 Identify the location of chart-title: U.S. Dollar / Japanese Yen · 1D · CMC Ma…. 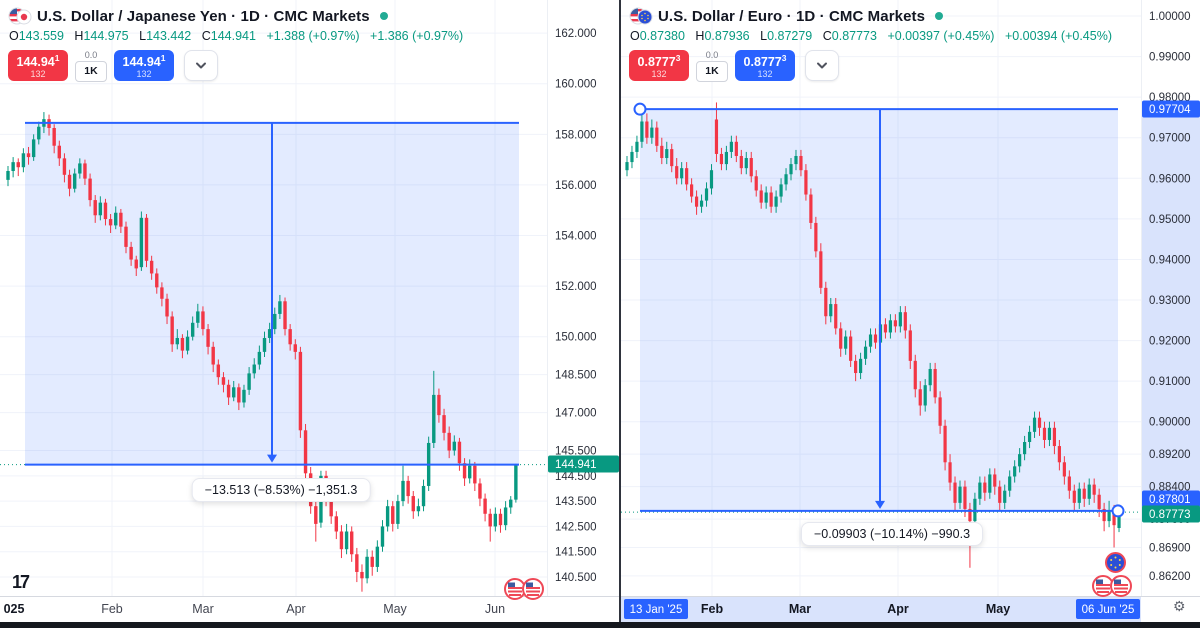
(203, 16).